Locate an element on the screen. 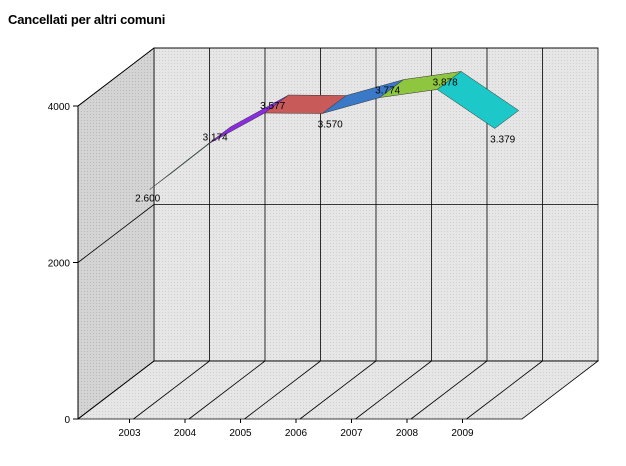 This screenshot has width=626, height=466. data-label: 2.600 is located at coordinates (147, 198).